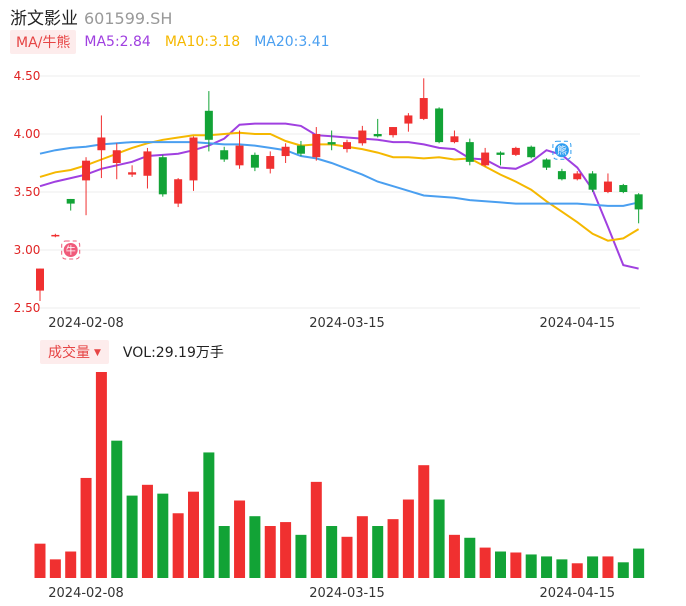 The width and height of the screenshot is (686, 606). Describe the element at coordinates (69, 353) in the screenshot. I see `volume-tag-label: 成交量` at that location.